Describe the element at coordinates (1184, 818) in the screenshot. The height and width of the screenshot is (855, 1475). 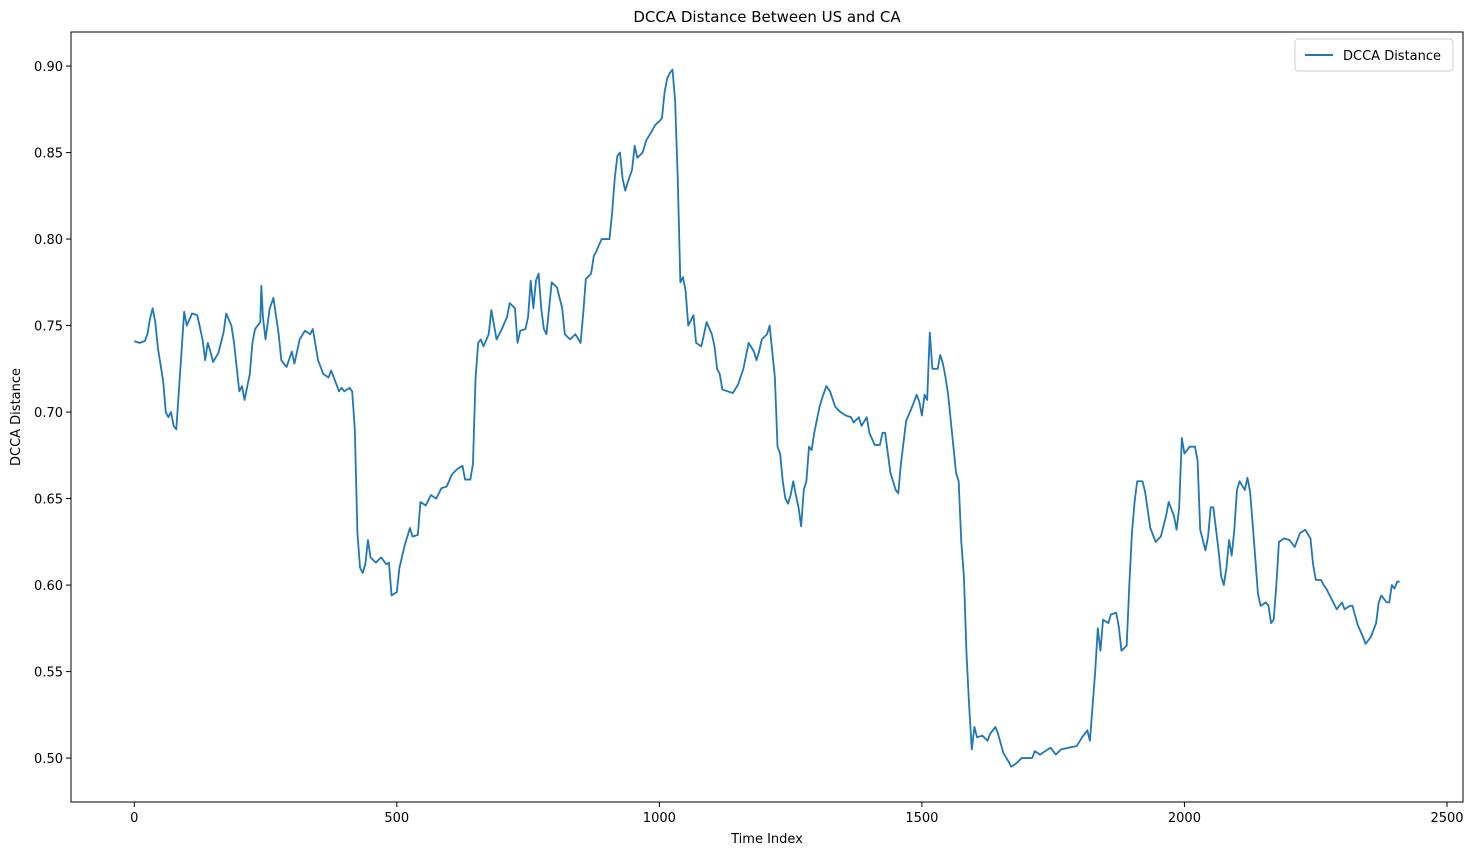
I see `x-tick-label: 2000` at that location.